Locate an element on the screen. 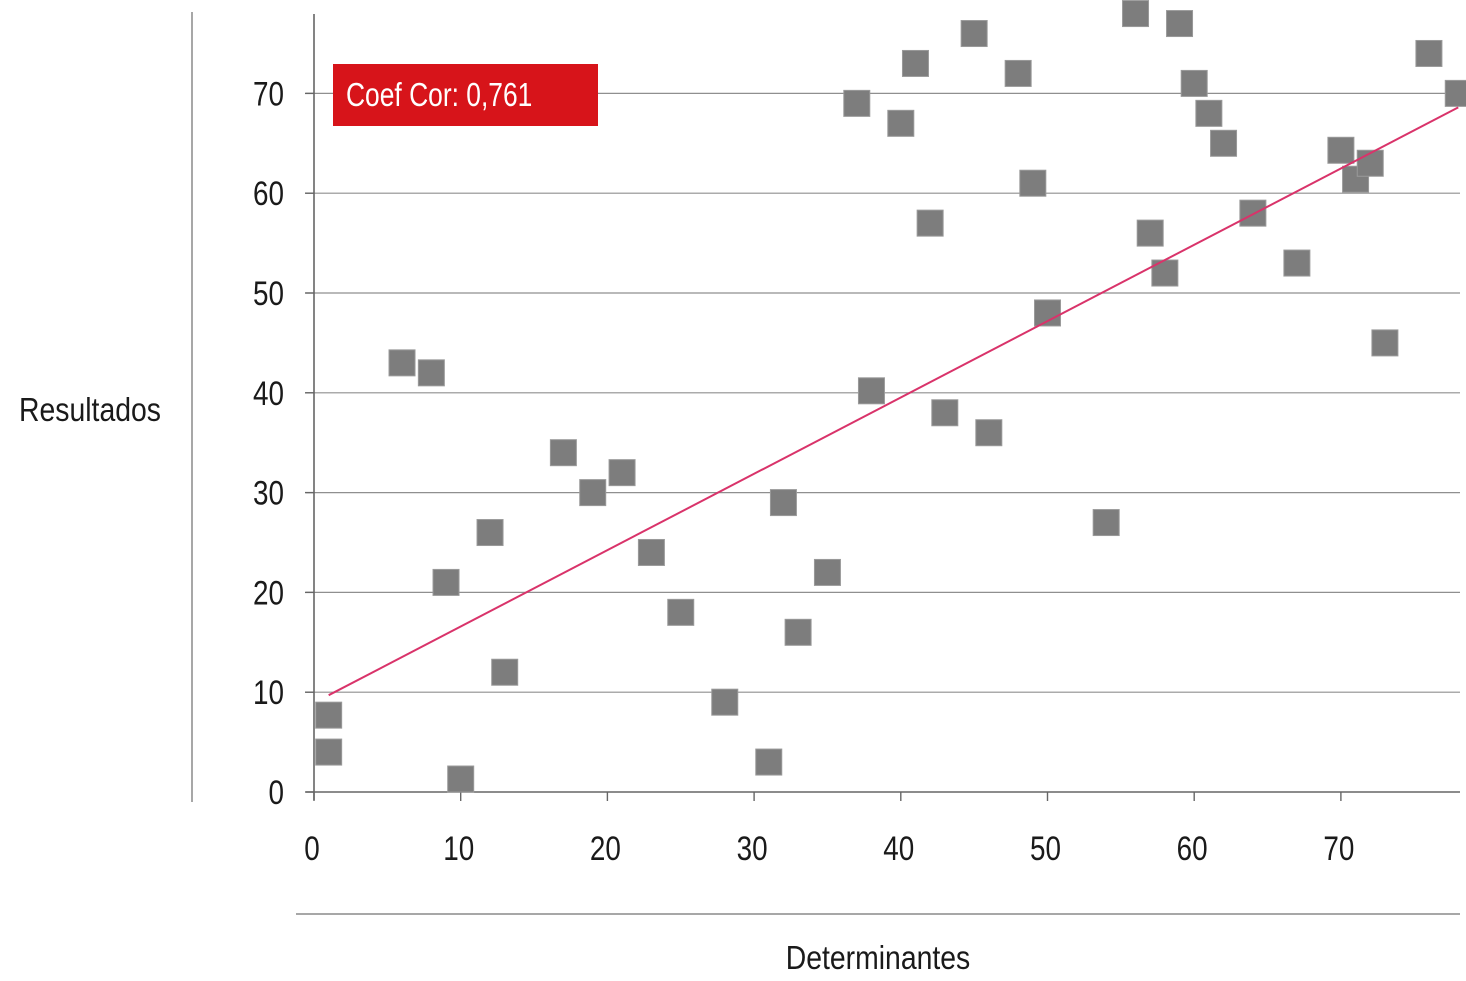 The height and width of the screenshot is (981, 1466). annotation-box is located at coordinates (465, 95).